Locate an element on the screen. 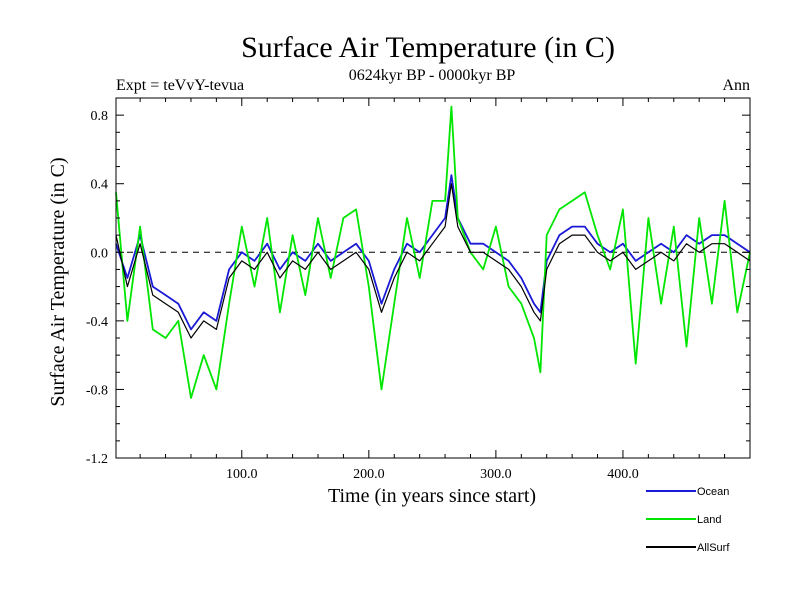 The width and height of the screenshot is (800, 600). legend-label-land: Land is located at coordinates (709, 520).